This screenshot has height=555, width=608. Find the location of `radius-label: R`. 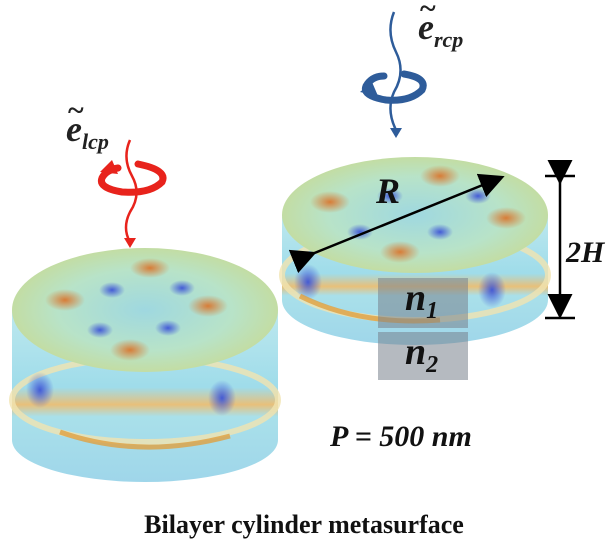

radius-label: R is located at coordinates (388, 191).